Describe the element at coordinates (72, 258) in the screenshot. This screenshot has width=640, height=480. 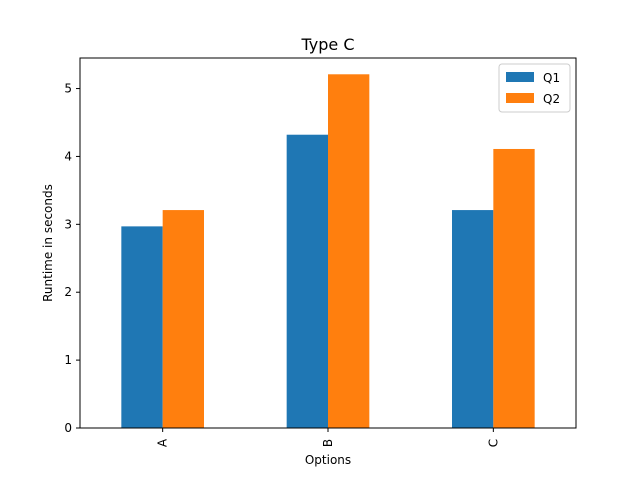
I see `y-axis: 0 1 2 3 4 5` at that location.